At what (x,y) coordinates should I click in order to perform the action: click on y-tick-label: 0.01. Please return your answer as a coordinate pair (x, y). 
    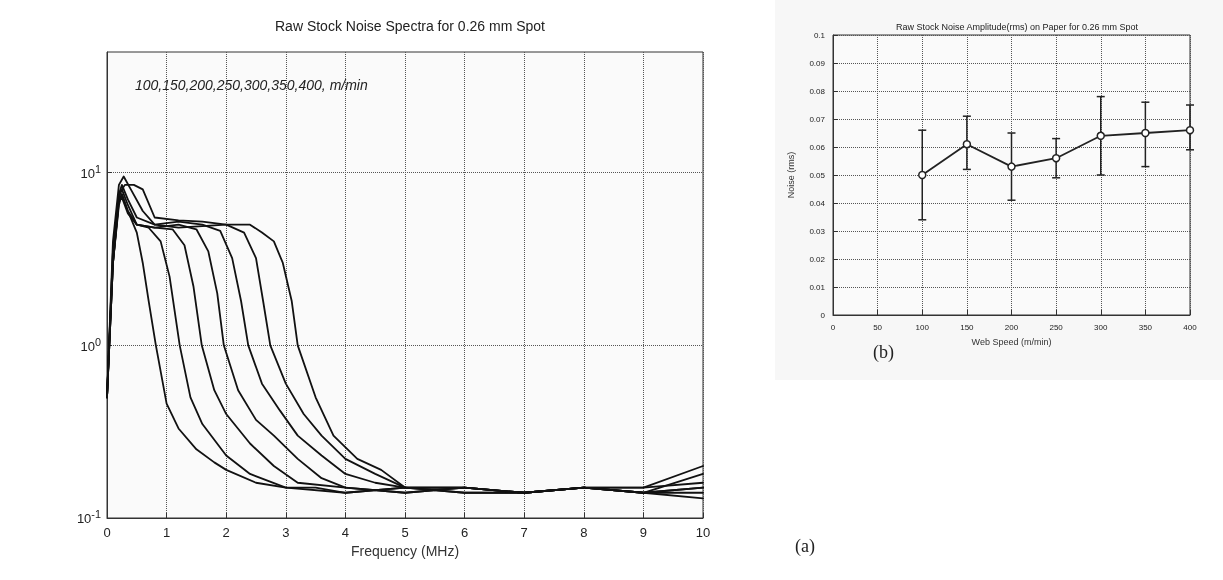
    Looking at the image, I should click on (817, 287).